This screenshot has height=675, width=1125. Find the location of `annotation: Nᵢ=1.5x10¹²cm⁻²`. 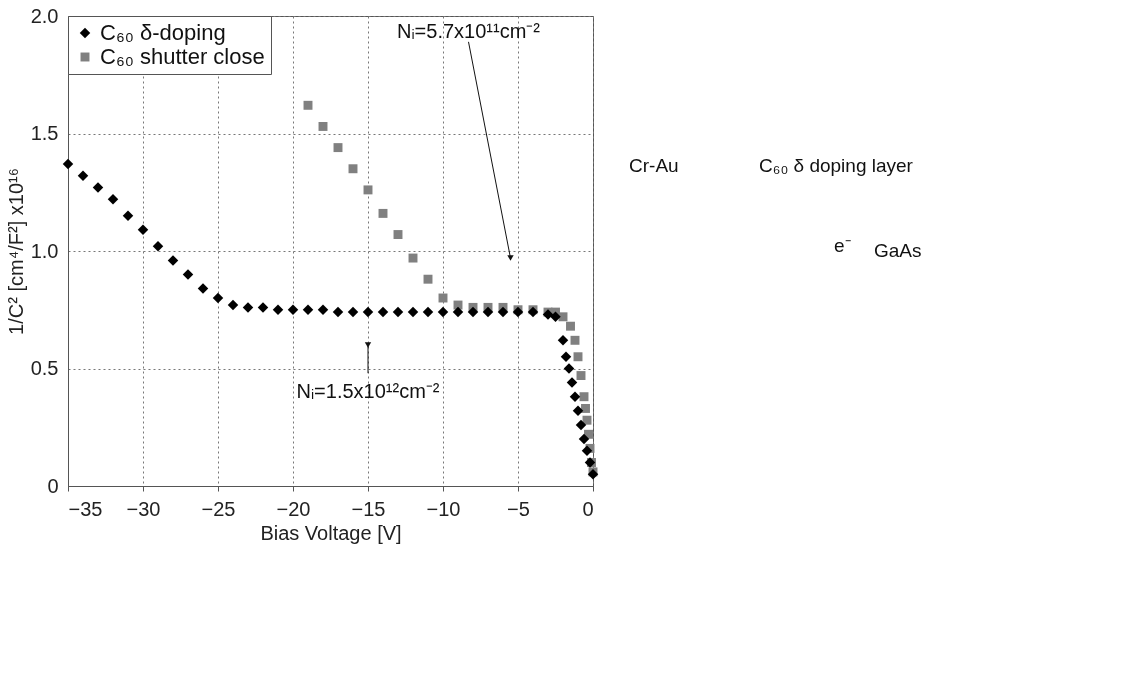

annotation: Nᵢ=1.5x10¹²cm⁻² is located at coordinates (368, 391).